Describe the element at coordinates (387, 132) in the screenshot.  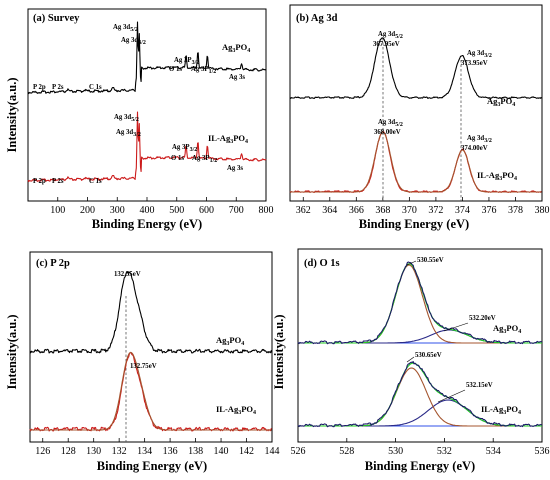
I see `panel-b-peak1-bot-value: 368.00eV` at that location.